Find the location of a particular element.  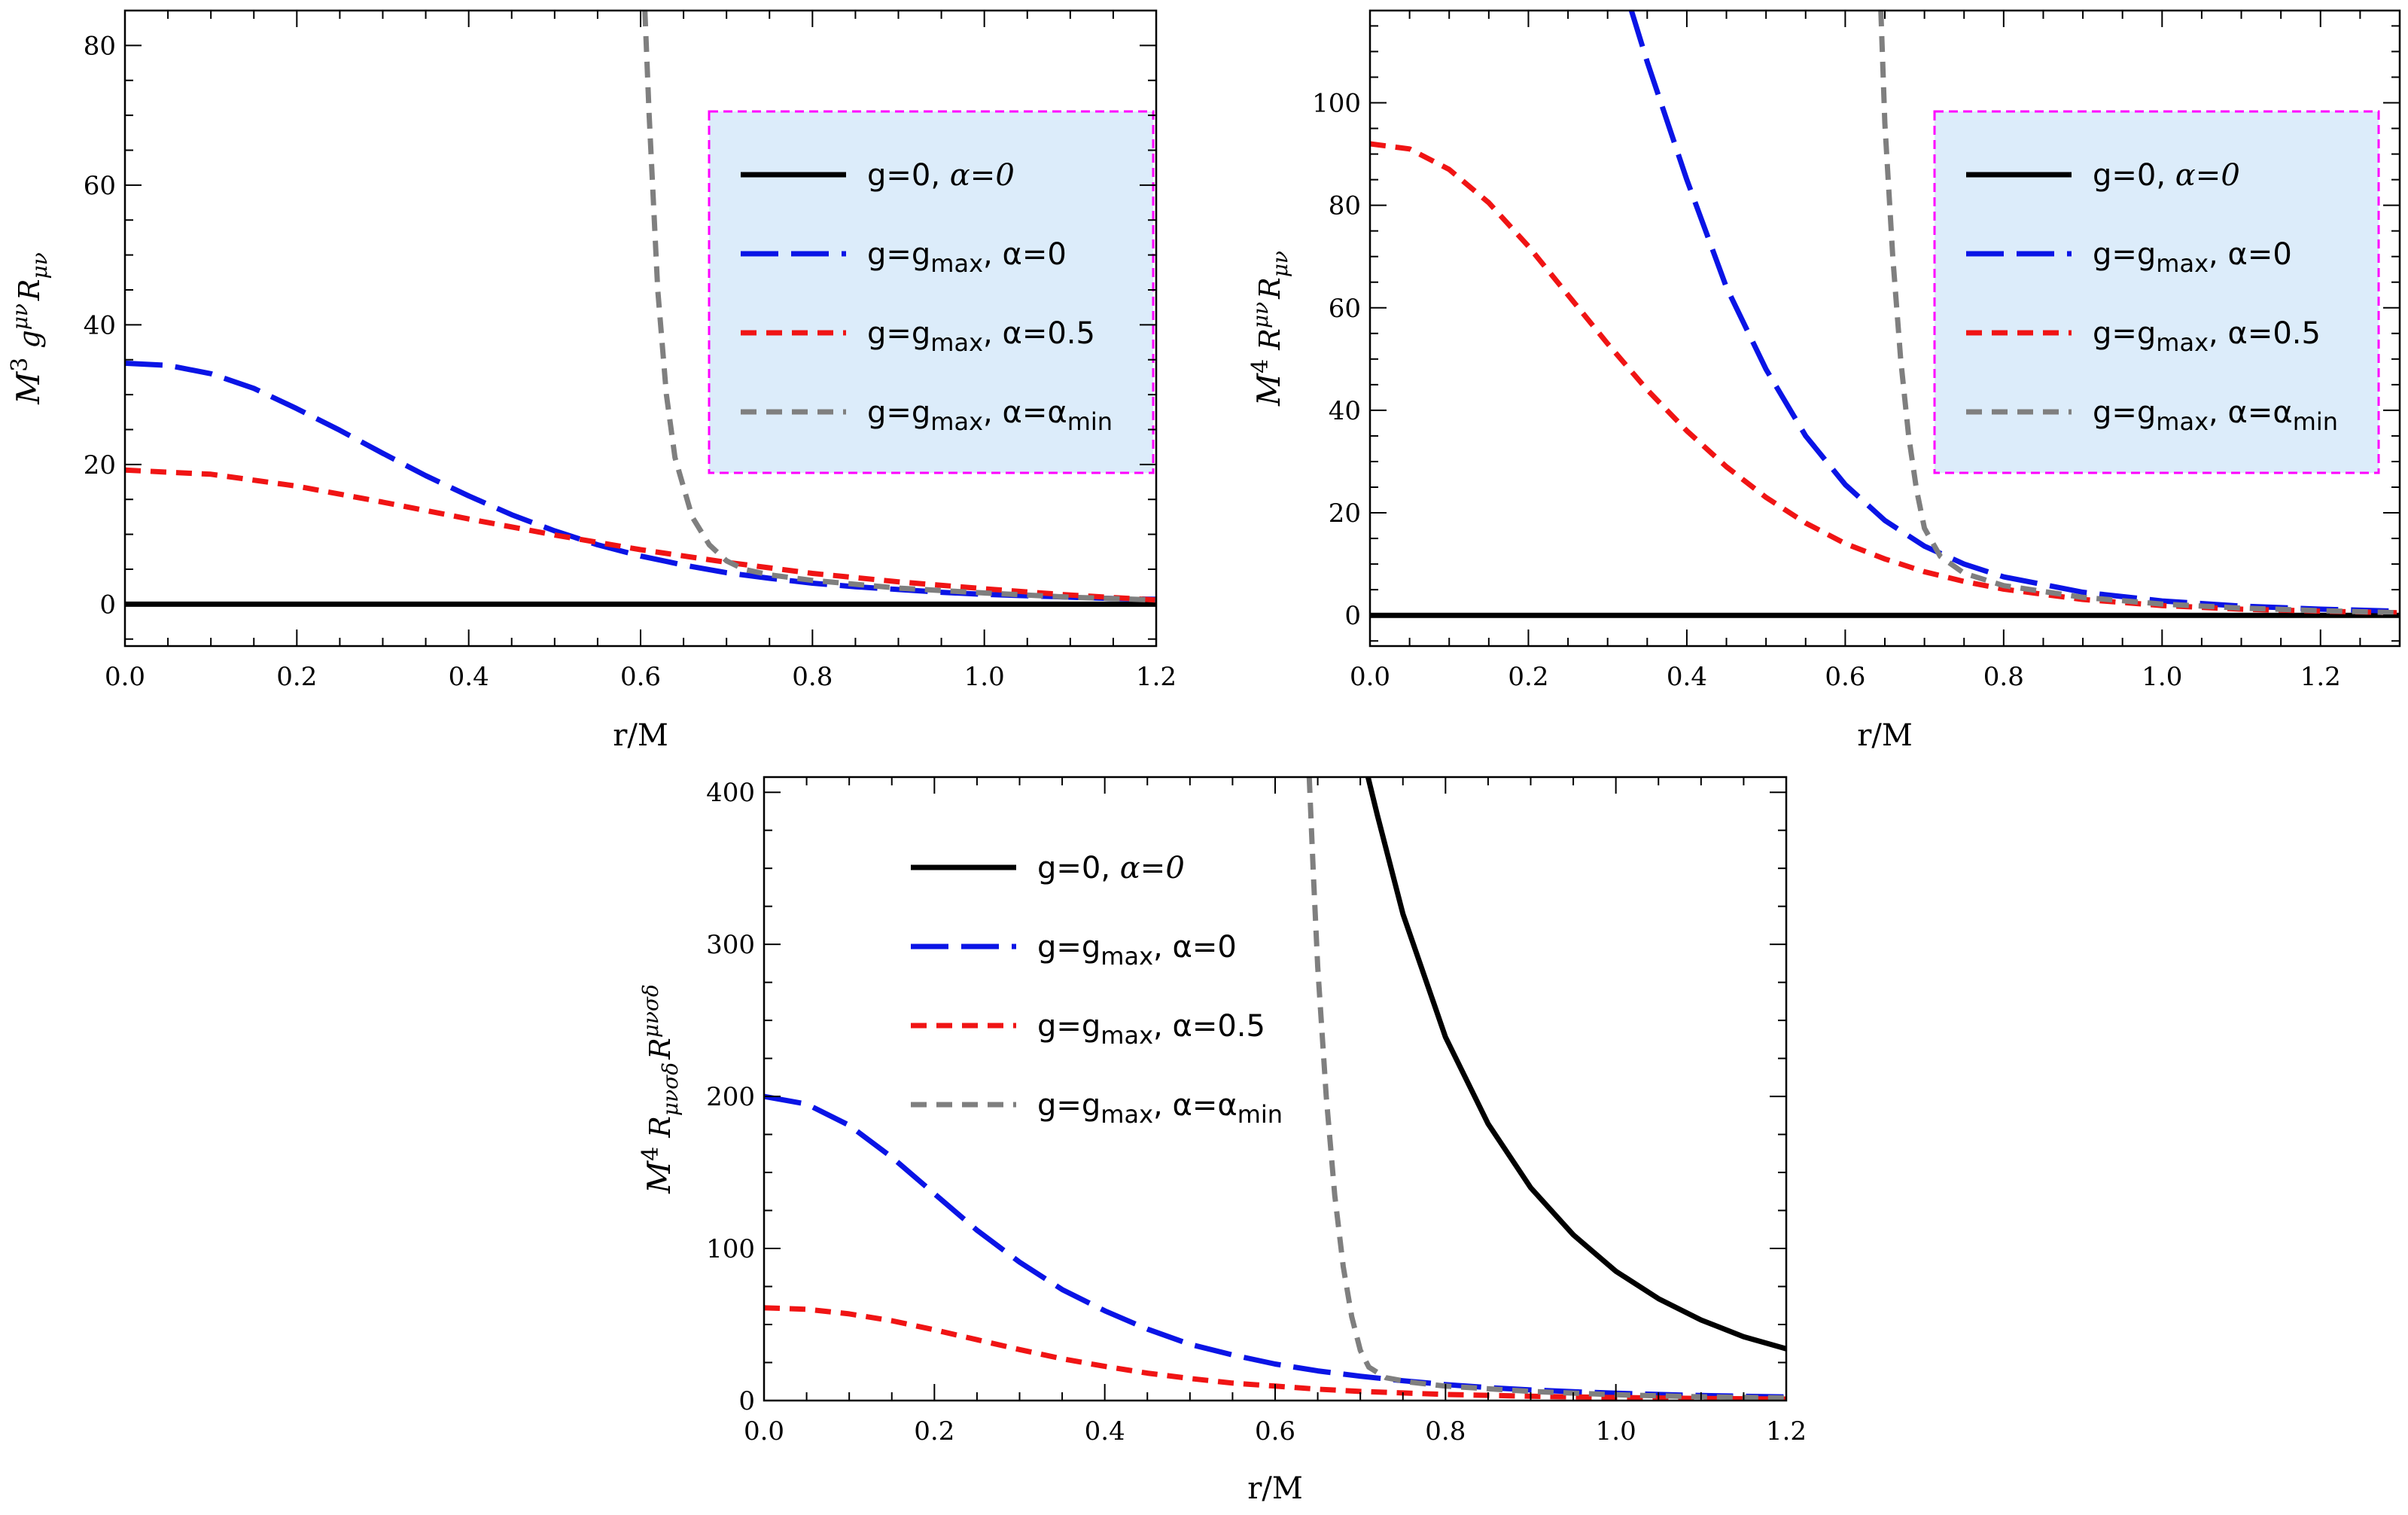

ylabel-superscript: μνσδ is located at coordinates (650, 1011).